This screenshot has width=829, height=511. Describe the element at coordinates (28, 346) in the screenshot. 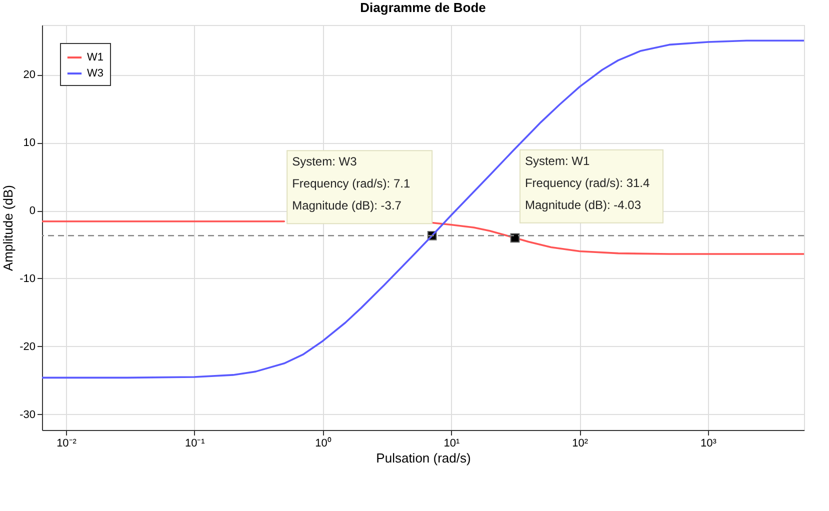

I see `y-tick-label: -20` at that location.